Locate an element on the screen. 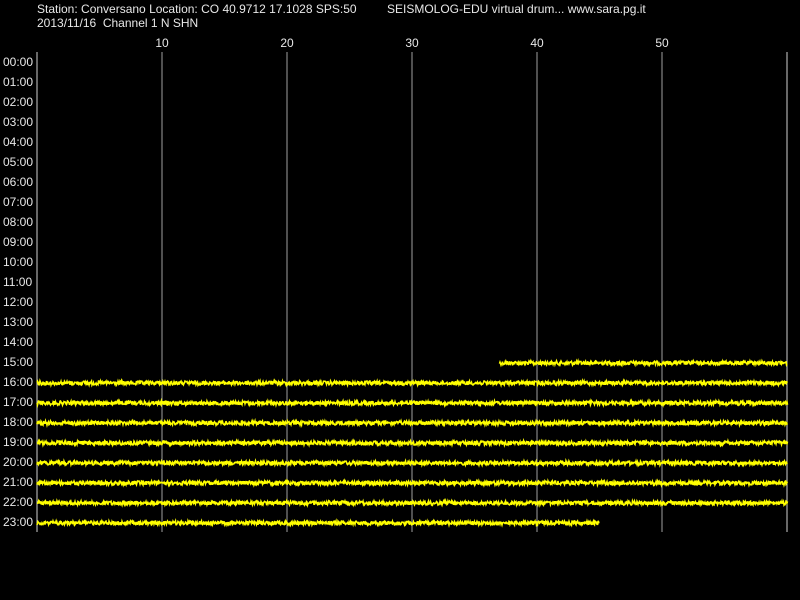 The width and height of the screenshot is (800, 600). y-tick-label: 07:00 is located at coordinates (18, 202).